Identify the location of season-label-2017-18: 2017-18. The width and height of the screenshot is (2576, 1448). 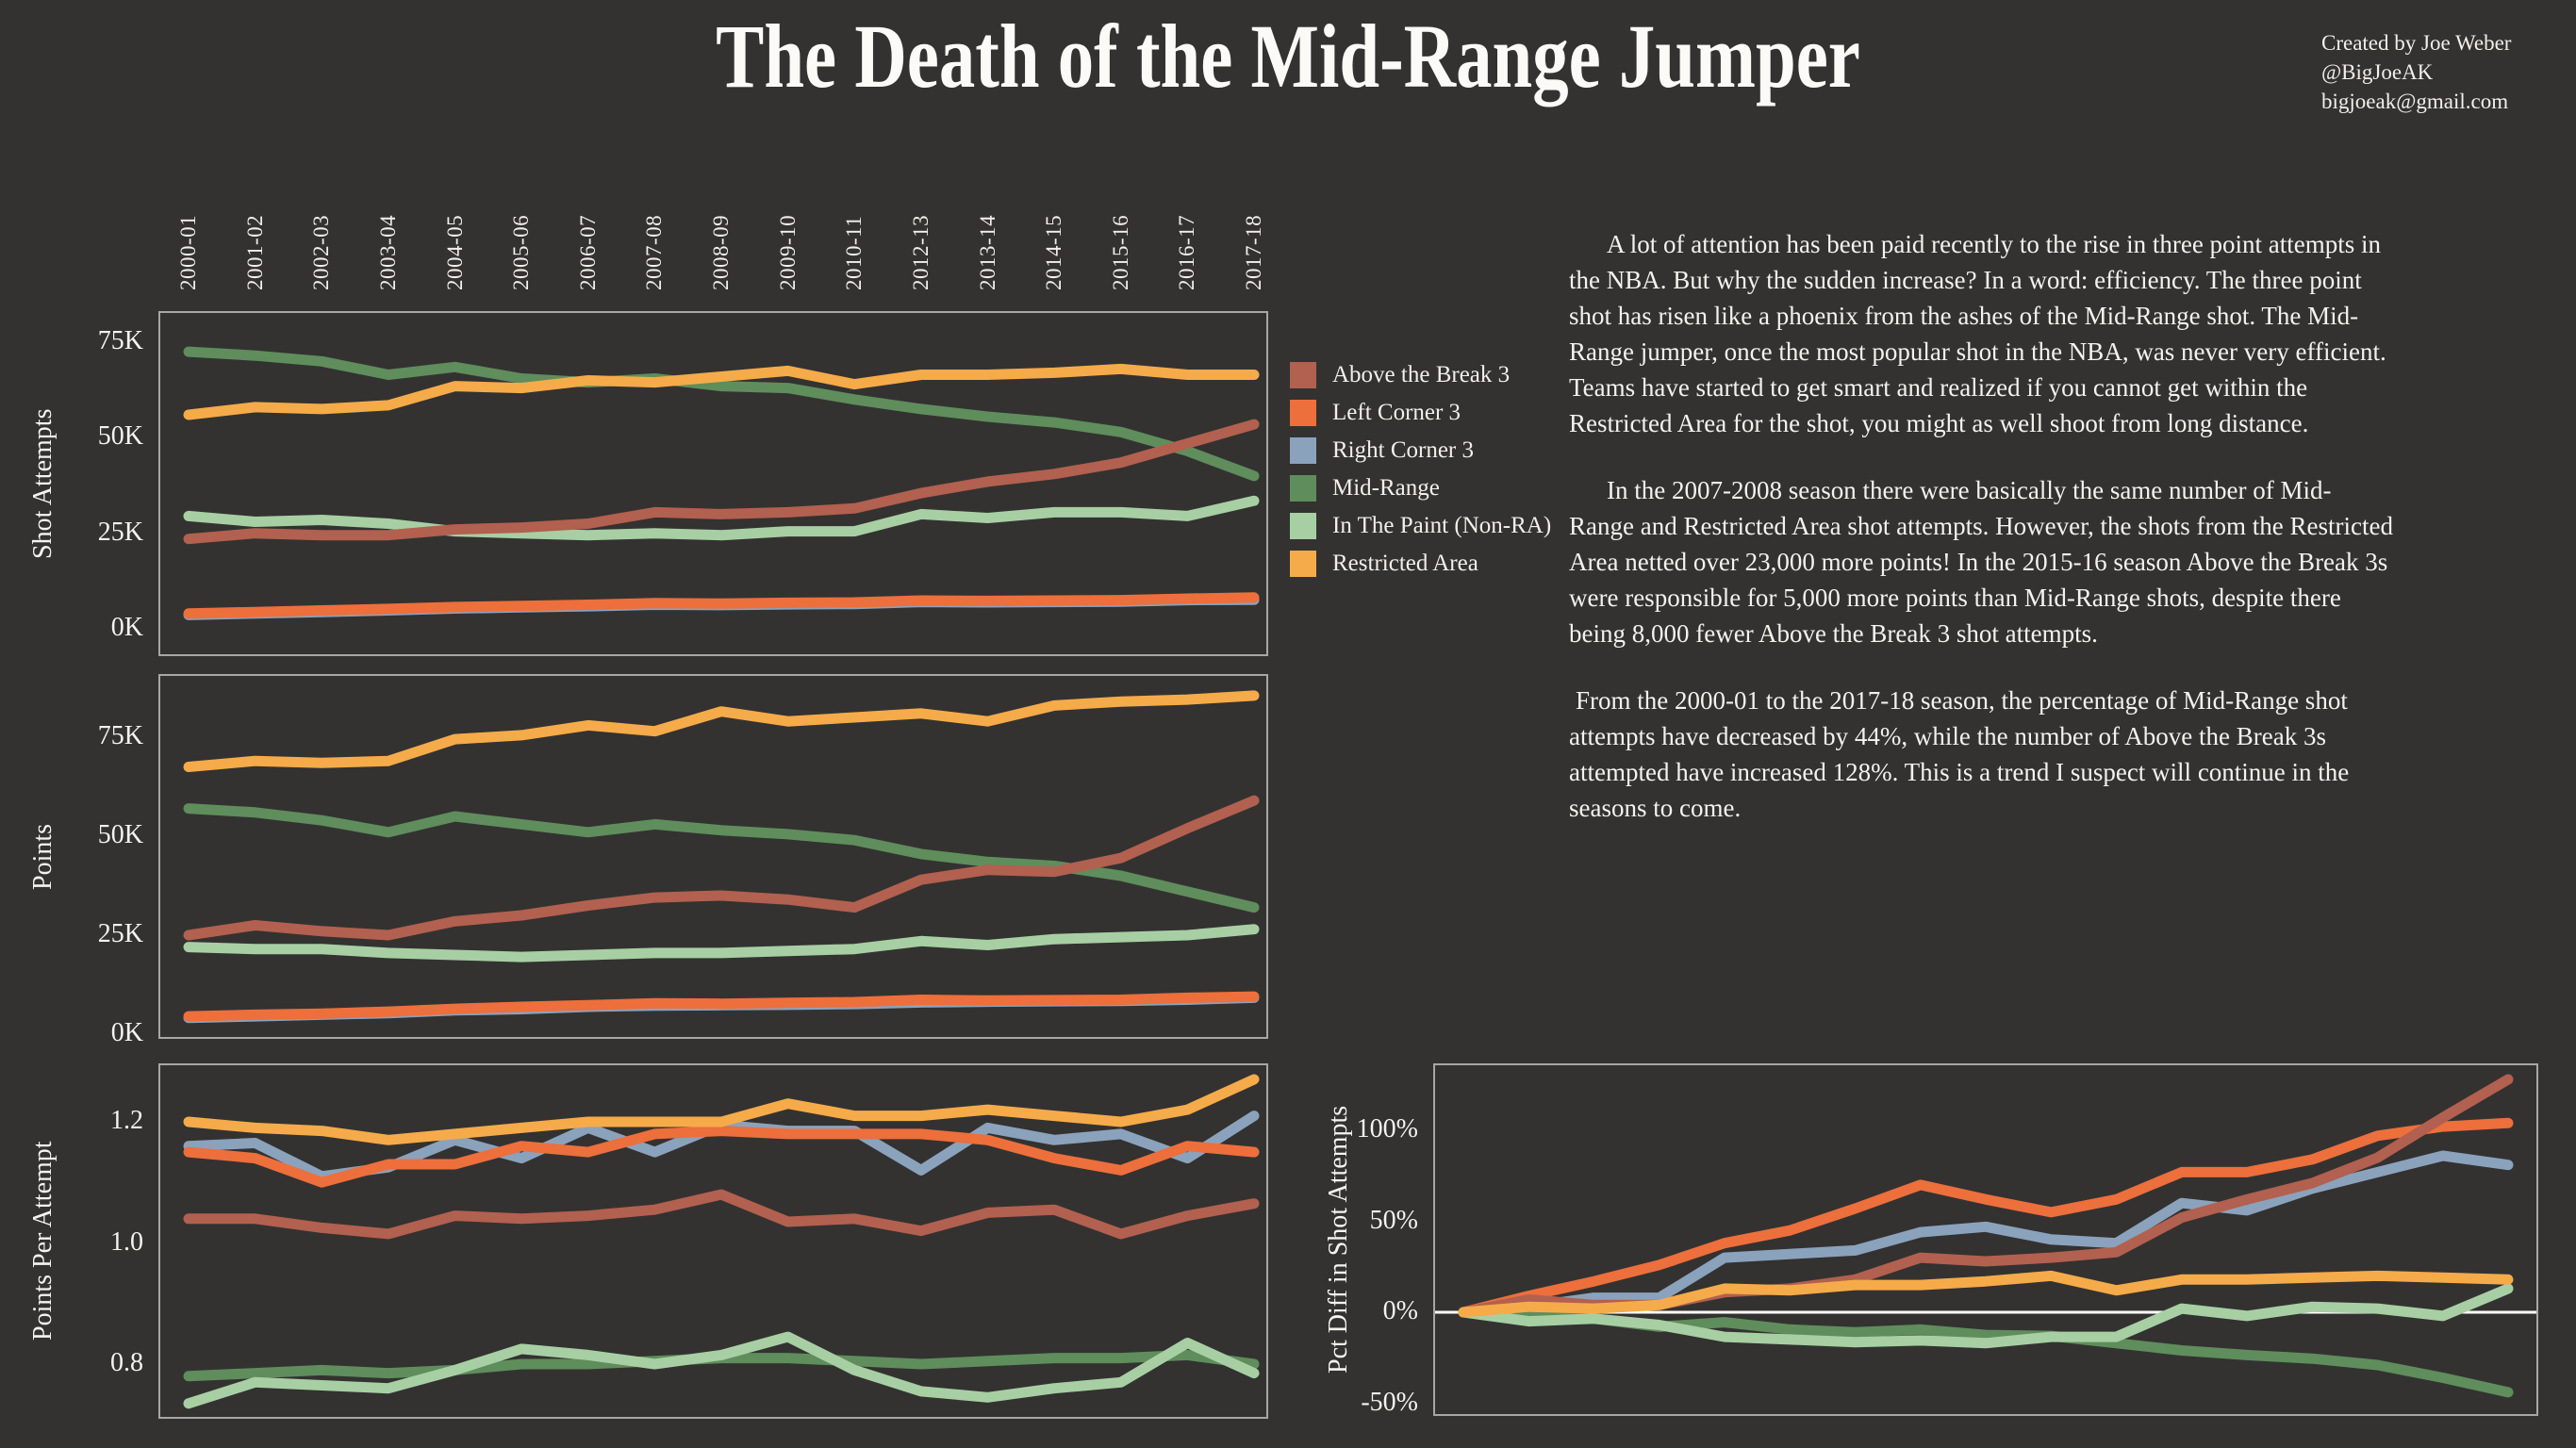
(1253, 252).